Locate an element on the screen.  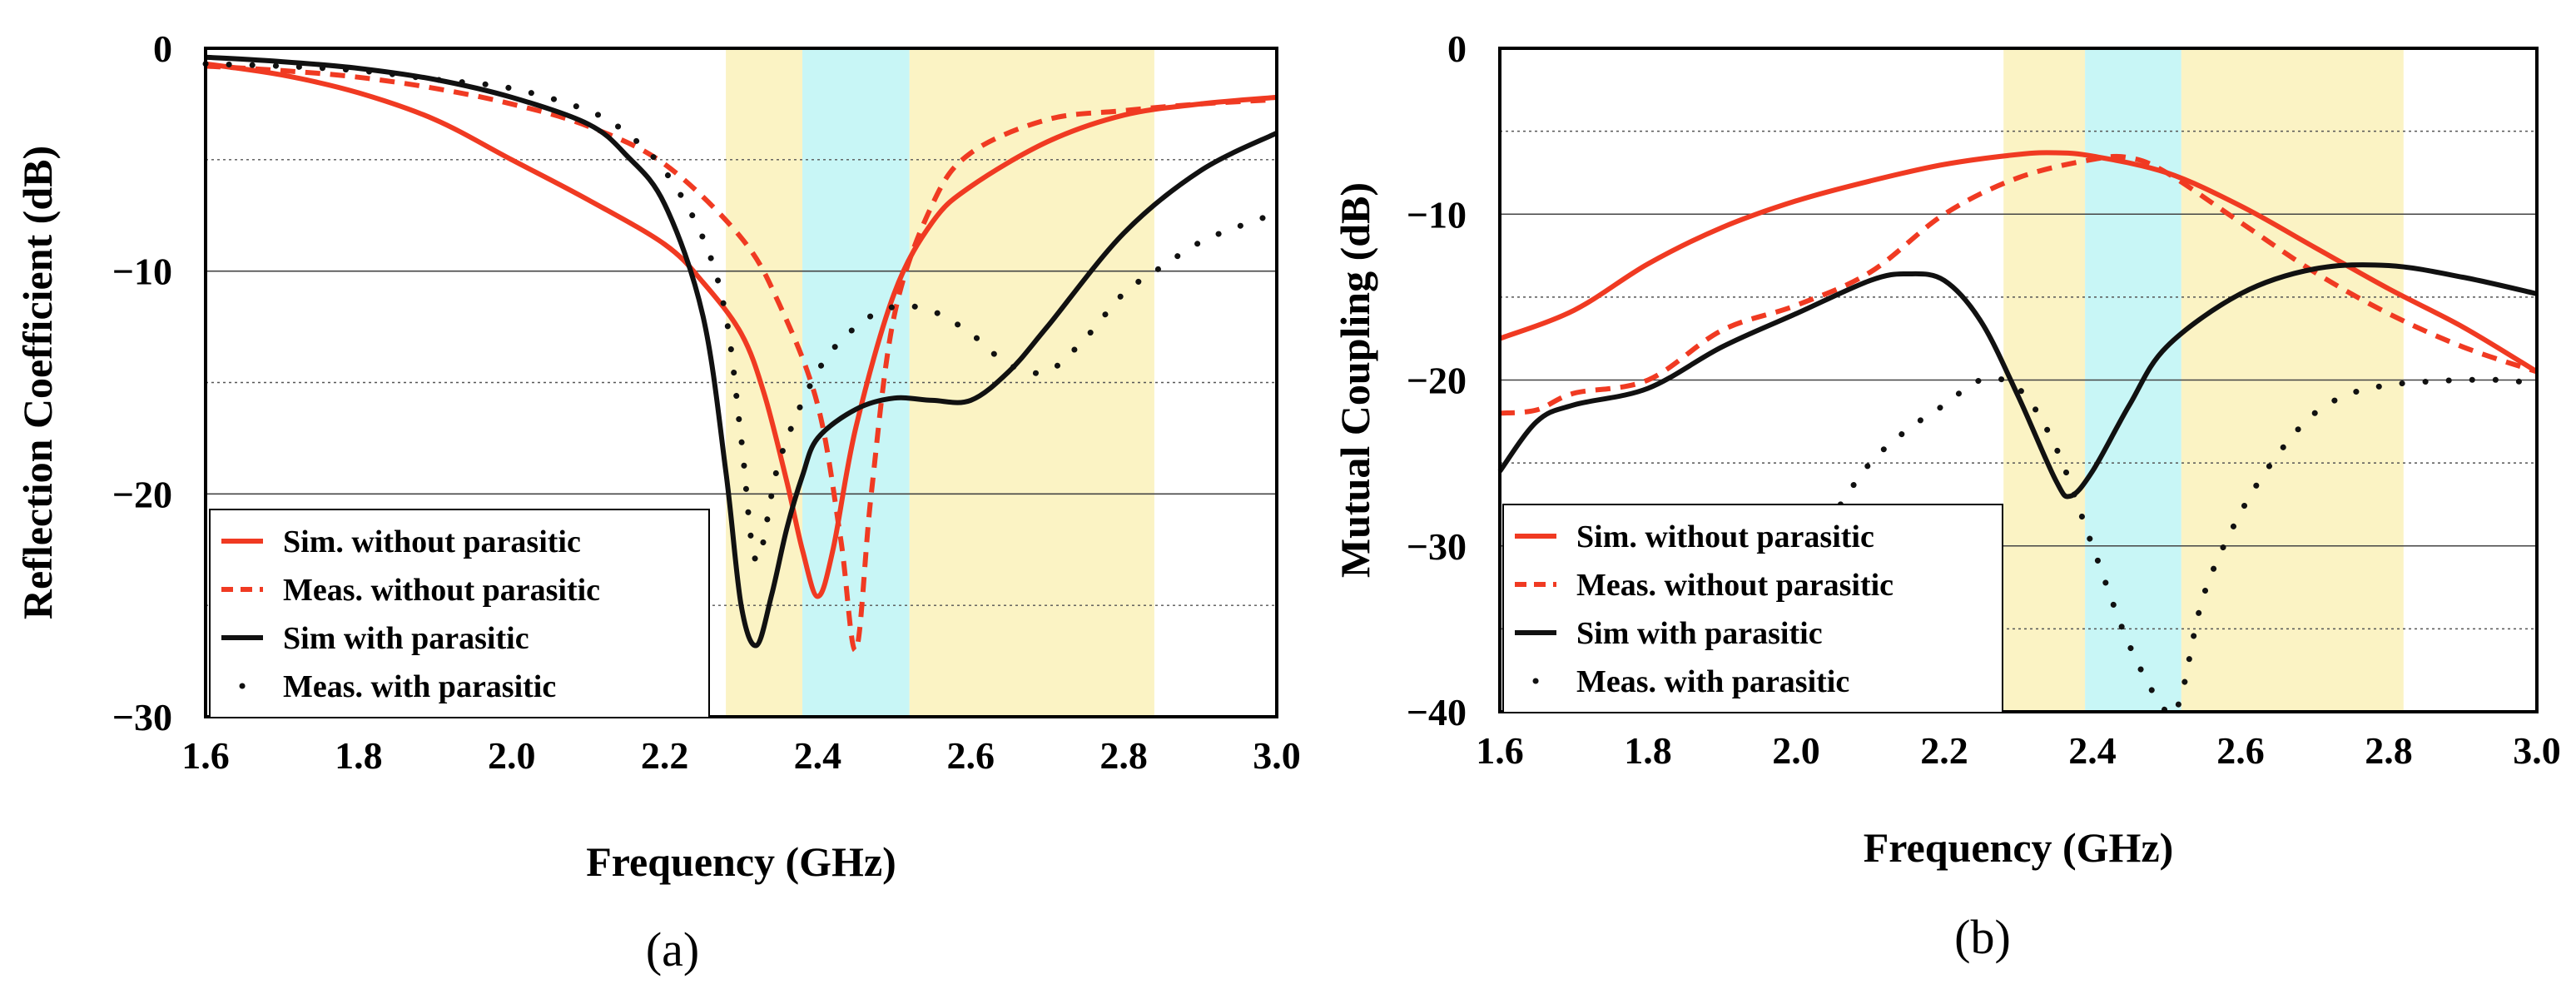
chart-a-legend-box is located at coordinates (459, 613).